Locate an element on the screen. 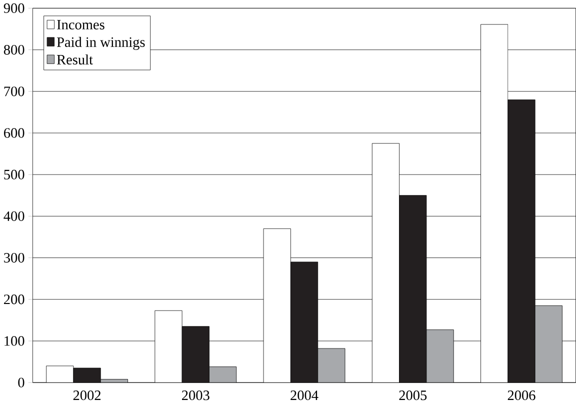  y-tick-label: 300 is located at coordinates (14, 258).